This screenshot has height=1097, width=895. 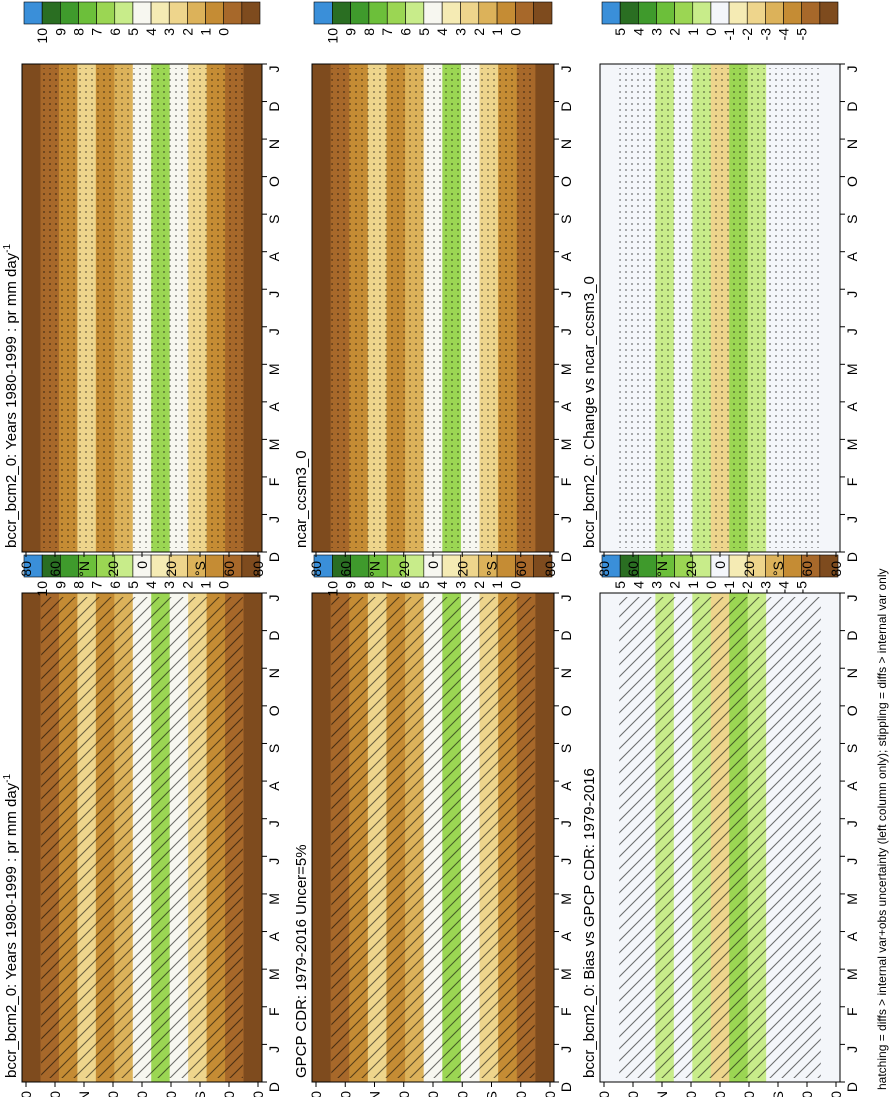 What do you see at coordinates (301, 499) in the screenshot?
I see `panel-title: ncar_ccsm3_0` at bounding box center [301, 499].